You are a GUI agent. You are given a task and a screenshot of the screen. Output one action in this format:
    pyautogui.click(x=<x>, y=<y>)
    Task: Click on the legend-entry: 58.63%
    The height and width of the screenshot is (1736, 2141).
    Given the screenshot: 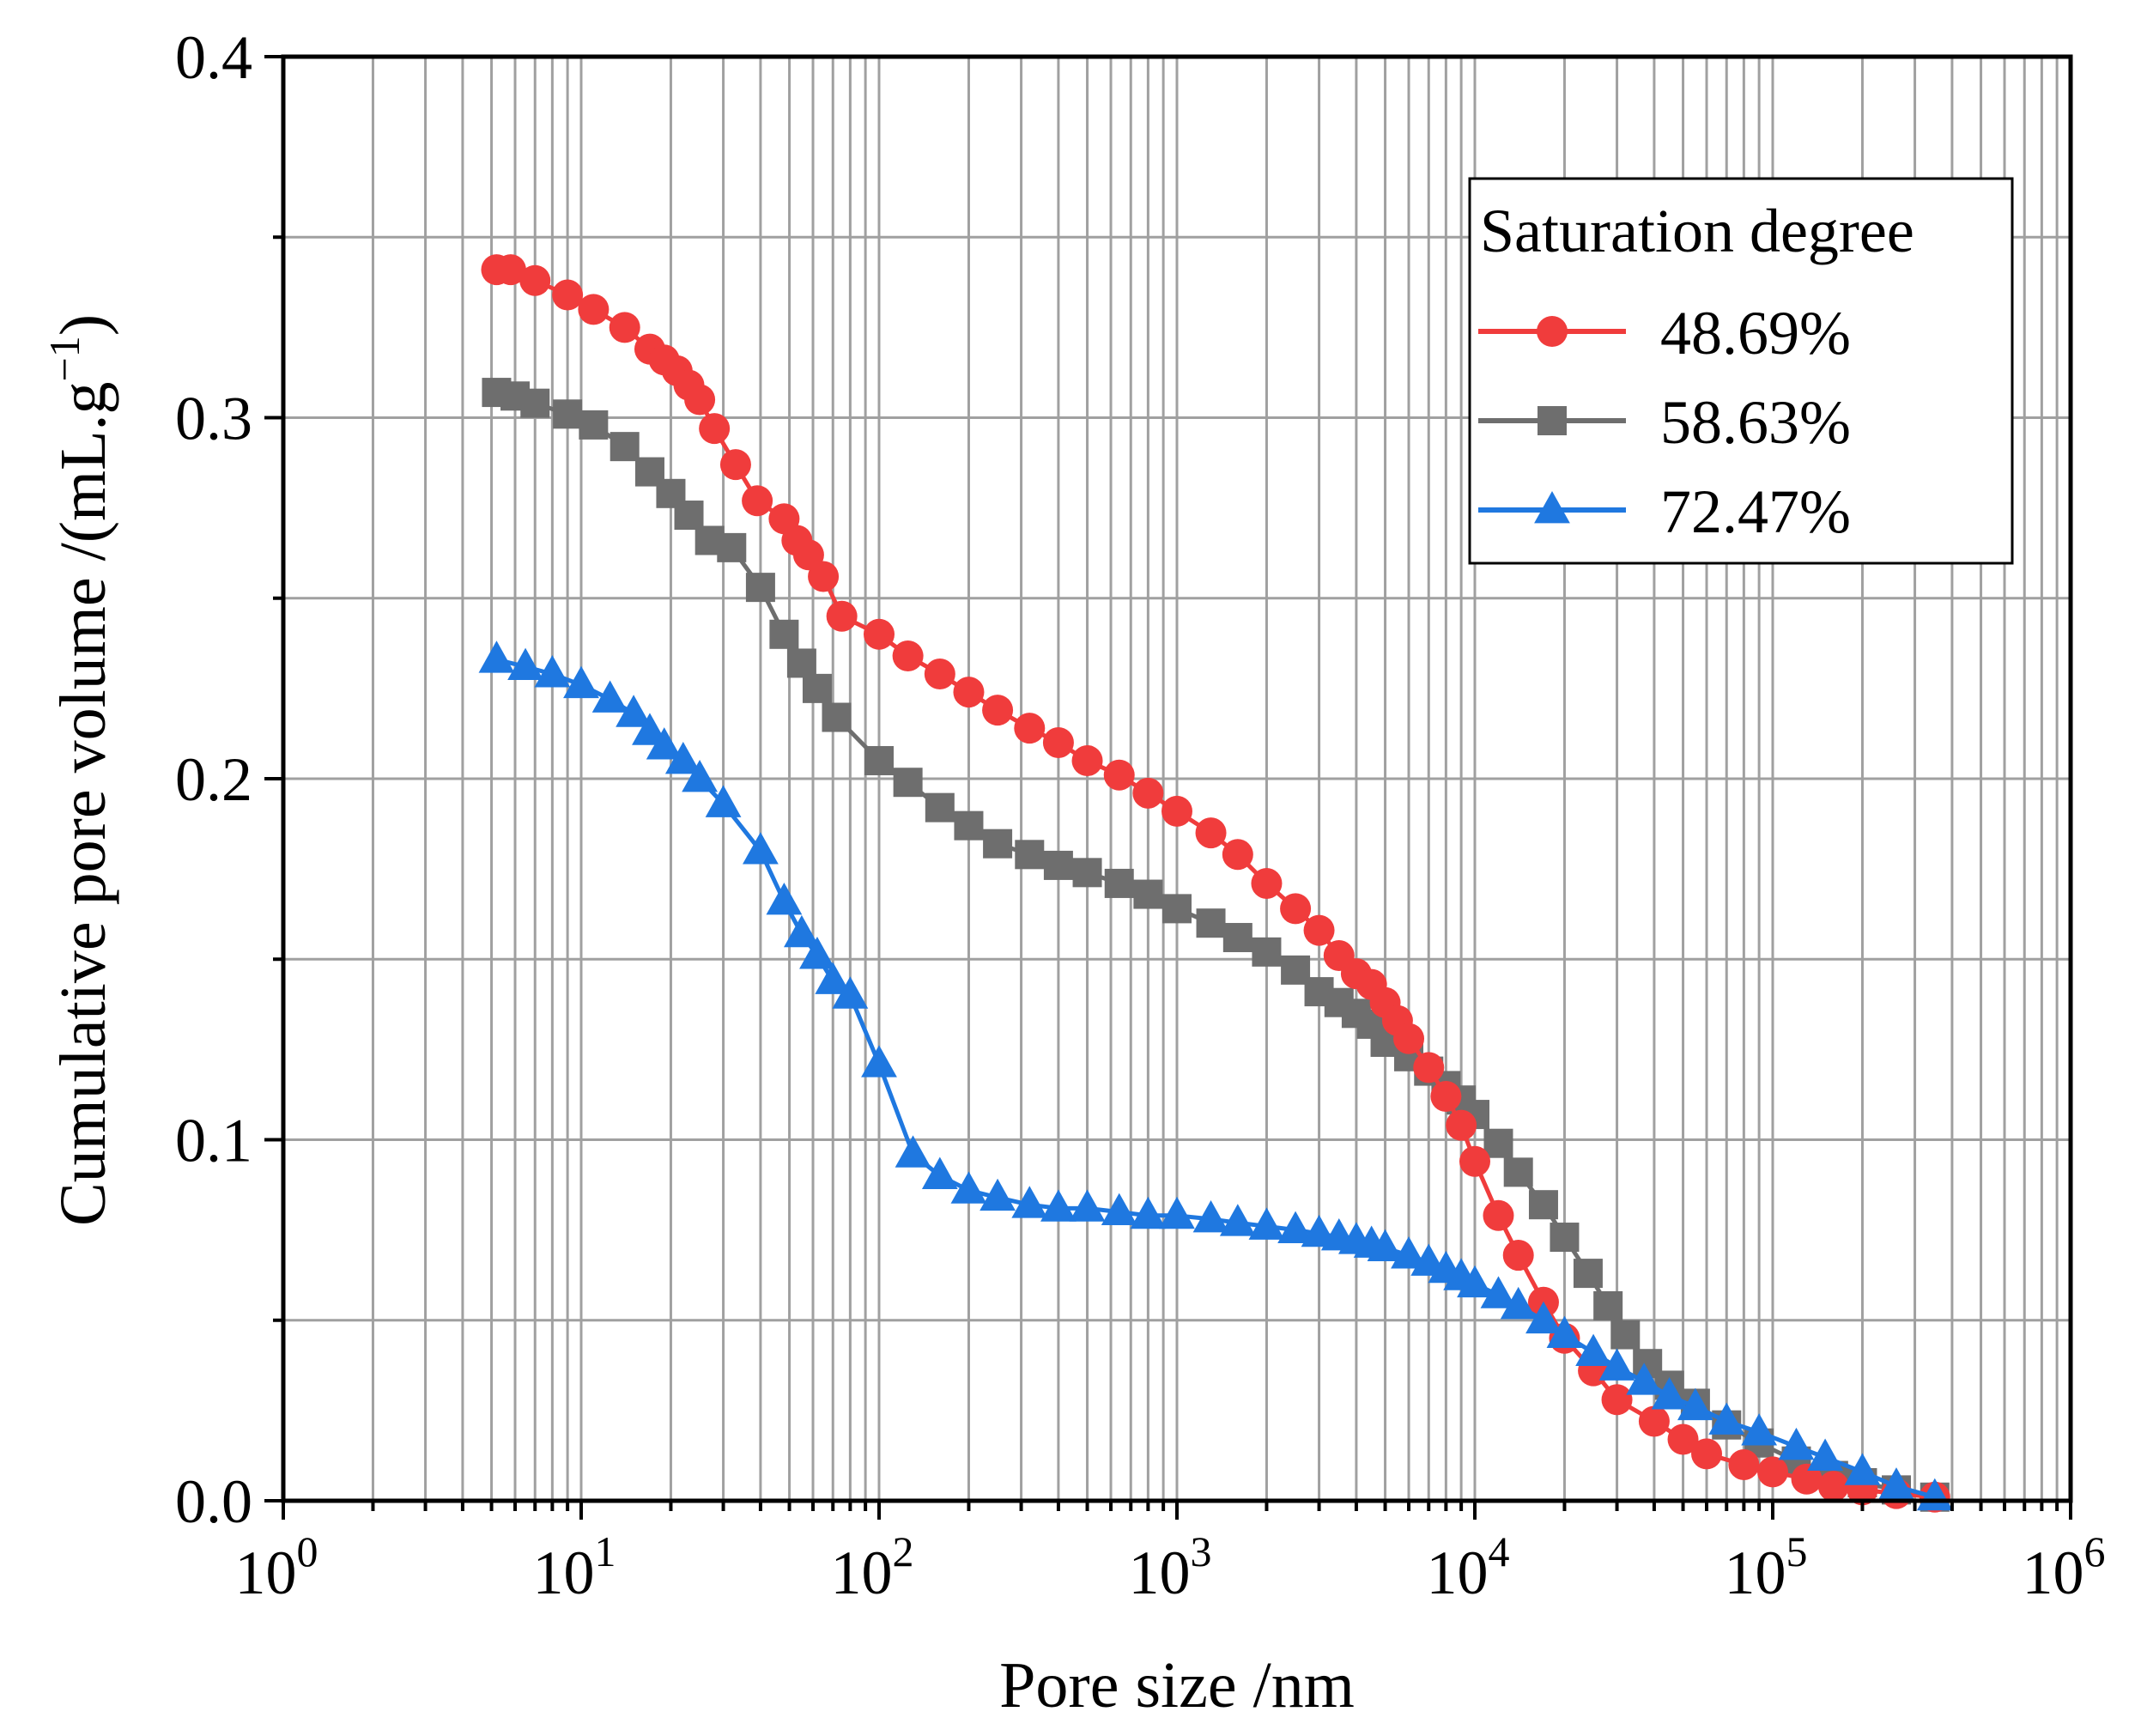 What is the action you would take?
    pyautogui.click(x=1664, y=422)
    